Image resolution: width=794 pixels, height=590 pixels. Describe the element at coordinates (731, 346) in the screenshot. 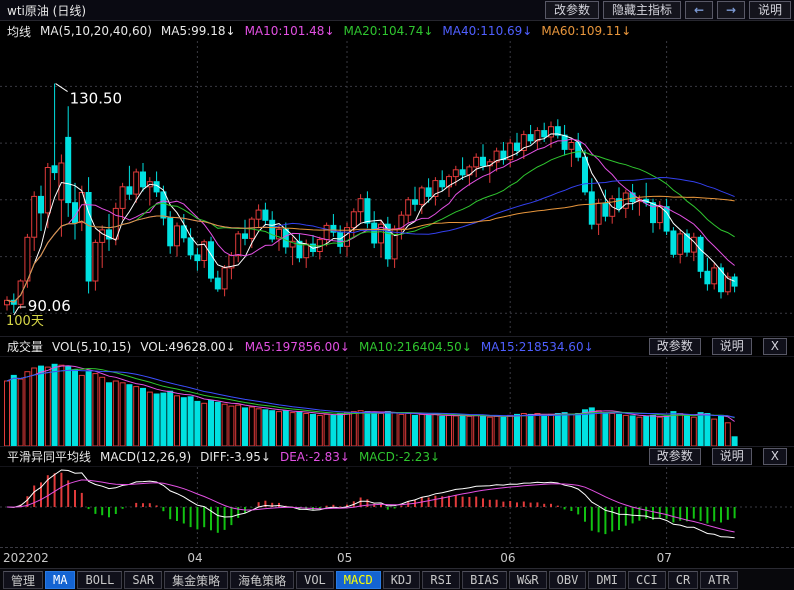

I see `volume-help-button: 说明` at that location.